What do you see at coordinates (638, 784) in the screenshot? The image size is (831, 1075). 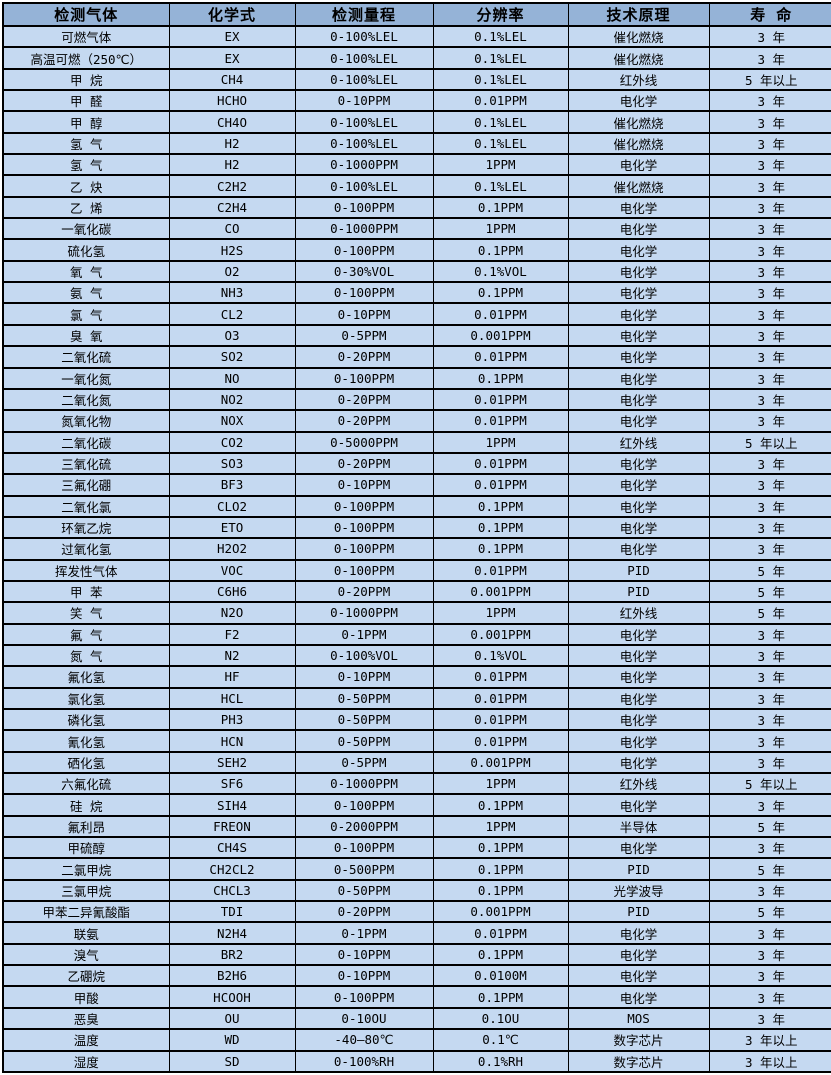 I see `table-cell: 红外线` at bounding box center [638, 784].